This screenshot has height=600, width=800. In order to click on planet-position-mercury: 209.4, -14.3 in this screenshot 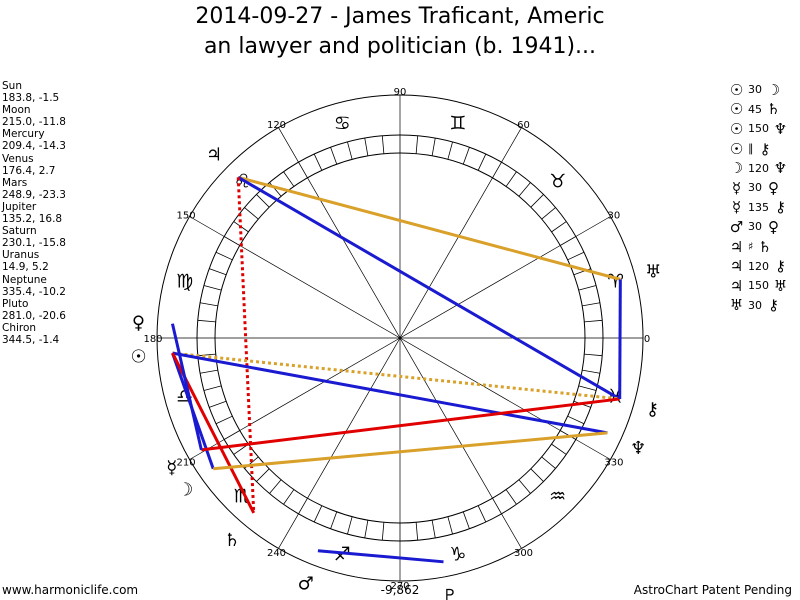, I will do `click(34, 146)`.